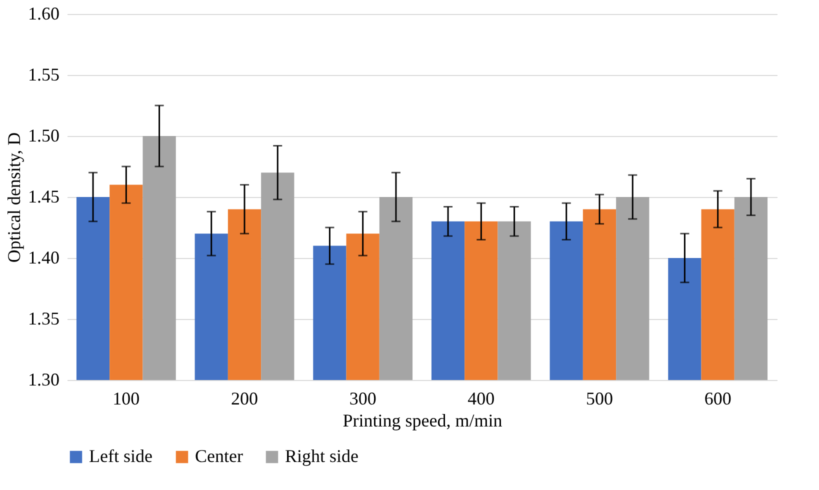 Image resolution: width=819 pixels, height=490 pixels. I want to click on y-tick-label: 1.45, so click(44, 196).